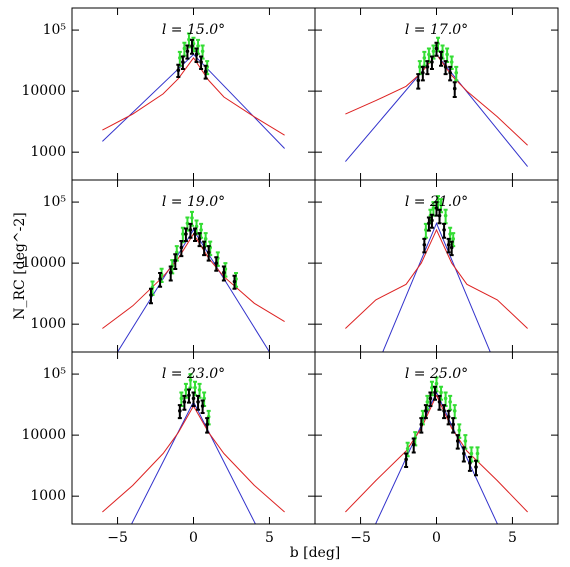 This screenshot has height=567, width=570. Describe the element at coordinates (193, 30) in the screenshot. I see `panel-title: l = 15.0°` at that location.